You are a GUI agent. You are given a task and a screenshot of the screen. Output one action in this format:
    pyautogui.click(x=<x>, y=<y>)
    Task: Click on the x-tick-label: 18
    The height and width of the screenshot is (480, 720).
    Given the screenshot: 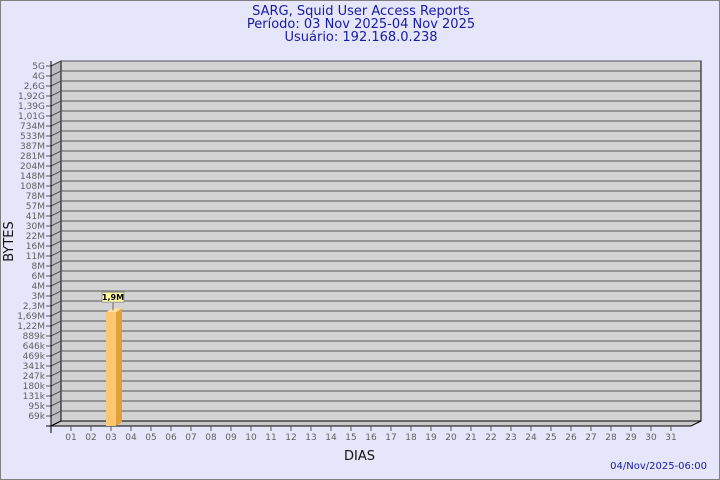 What is the action you would take?
    pyautogui.click(x=411, y=438)
    